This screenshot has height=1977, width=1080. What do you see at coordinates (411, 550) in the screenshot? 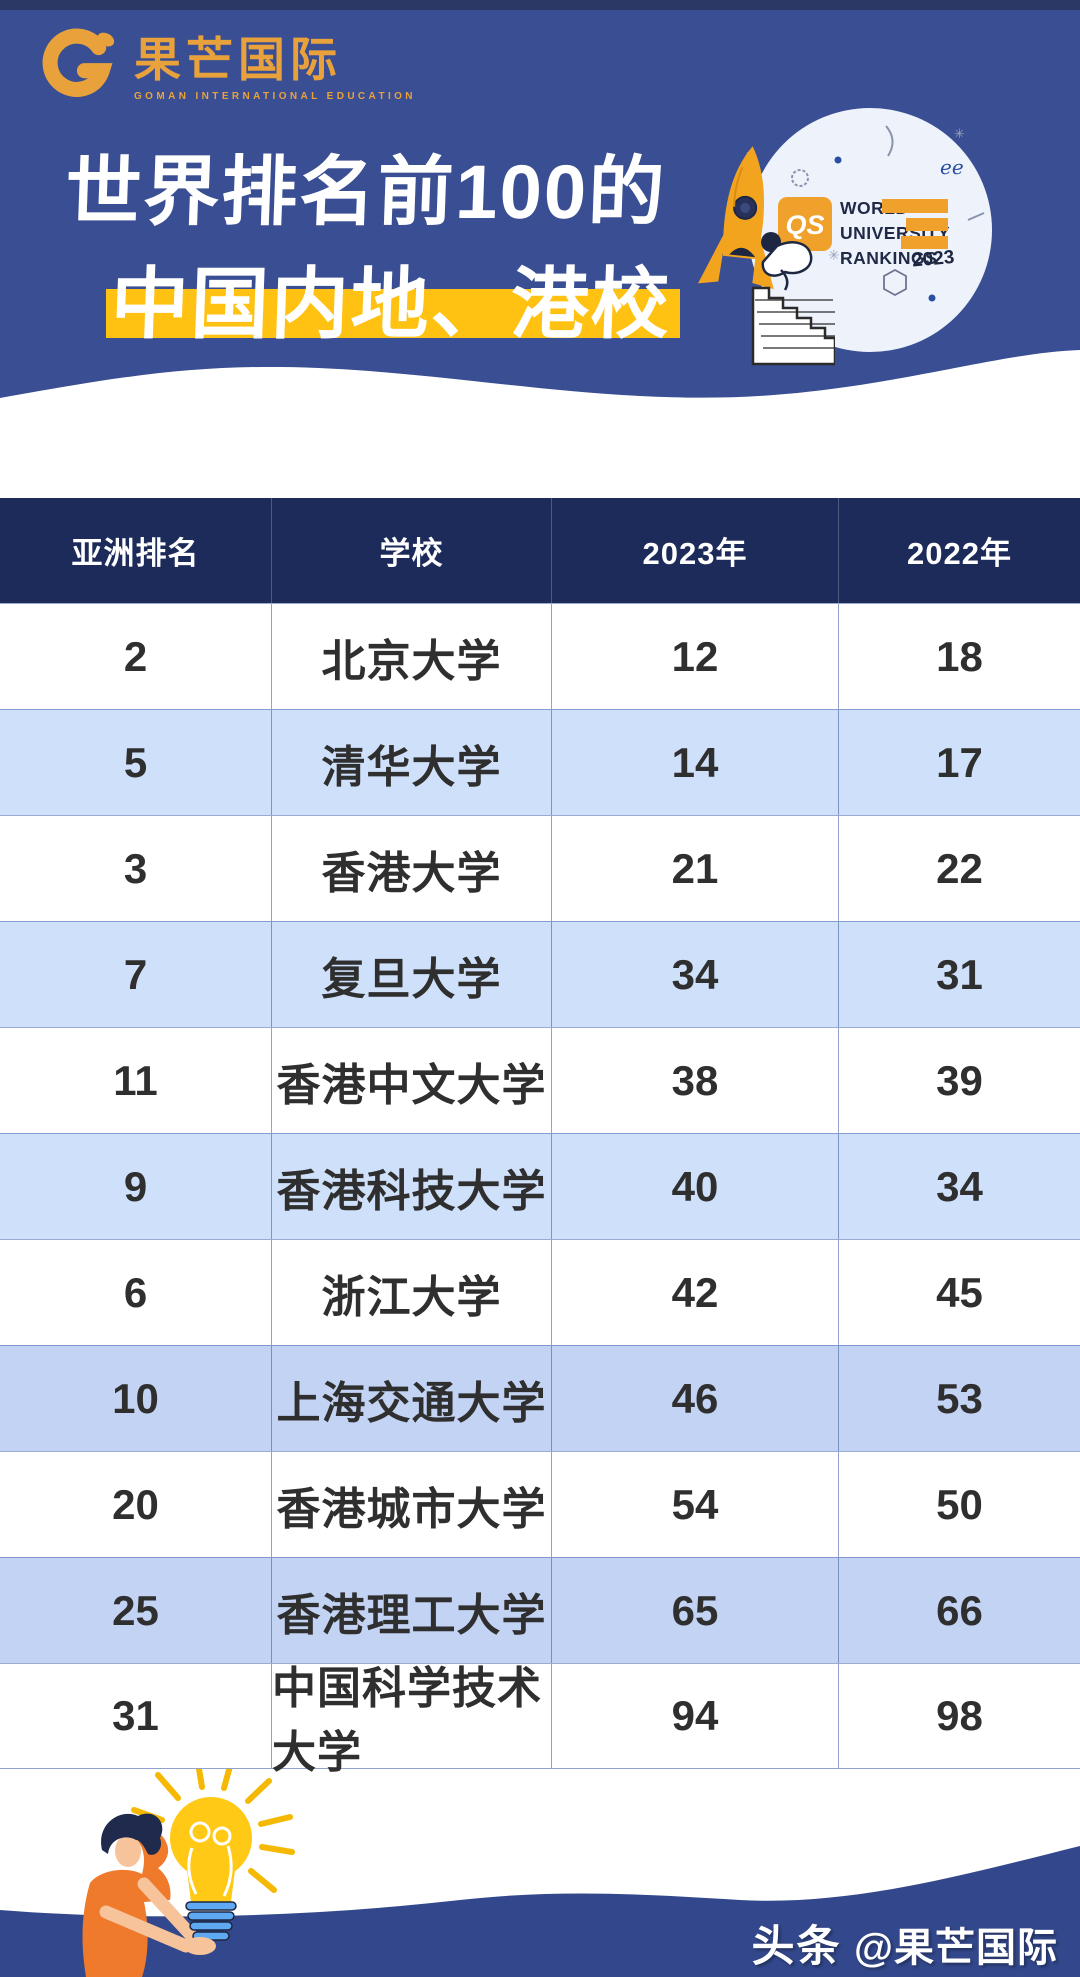
I see `col-header-school: 学校` at bounding box center [411, 550].